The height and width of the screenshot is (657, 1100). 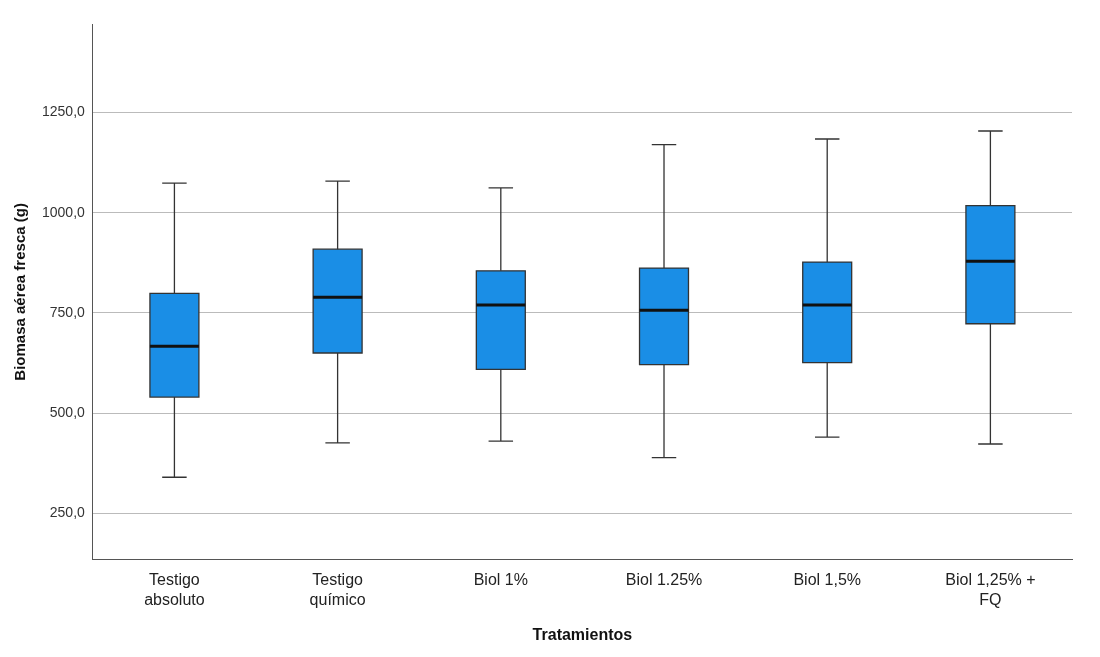 I want to click on x-tick-label: Biol 1.25%, so click(x=664, y=580).